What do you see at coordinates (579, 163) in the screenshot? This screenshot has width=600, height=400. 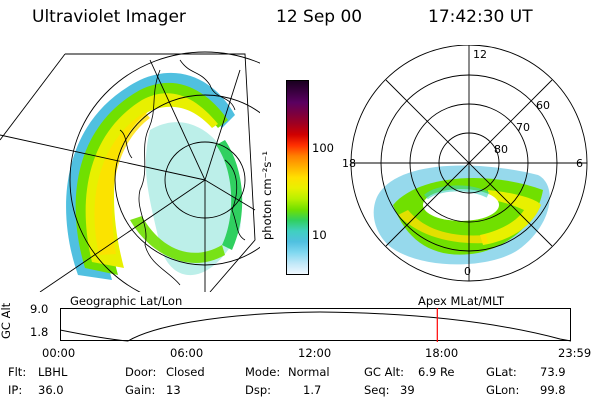 I see `mlt-label-6: 6` at bounding box center [579, 163].